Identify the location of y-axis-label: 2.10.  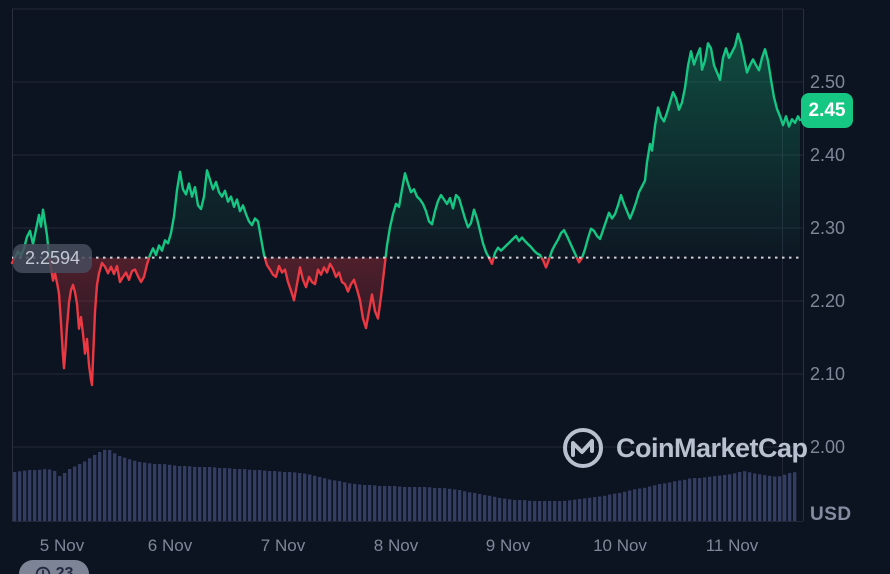
(828, 374).